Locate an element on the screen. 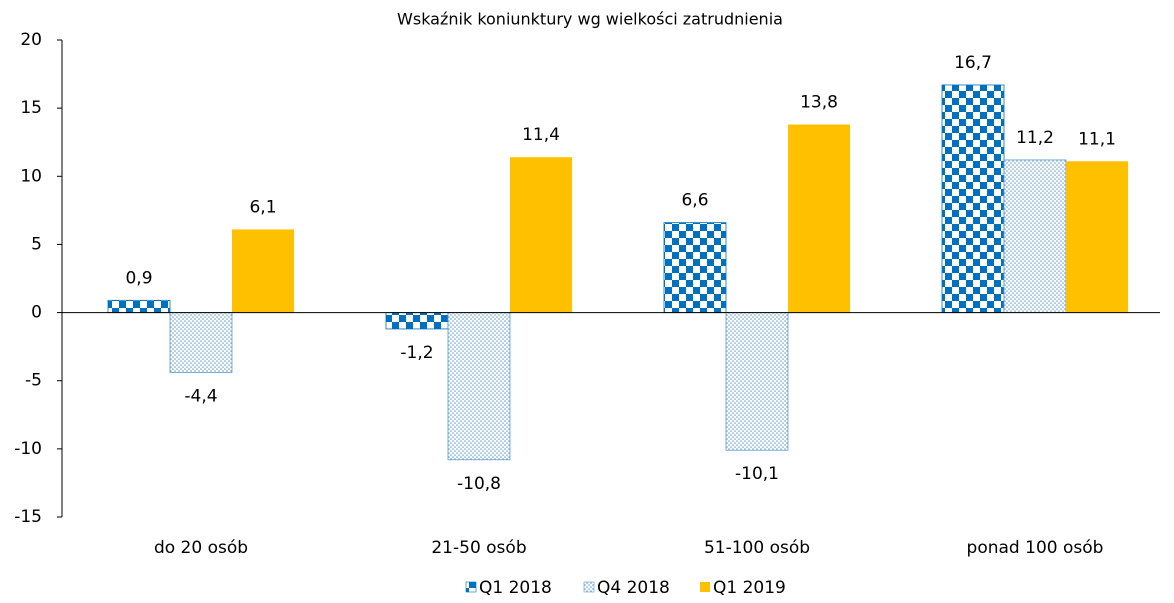 This screenshot has width=1174, height=603. y-tick-label: -15 is located at coordinates (28, 517).